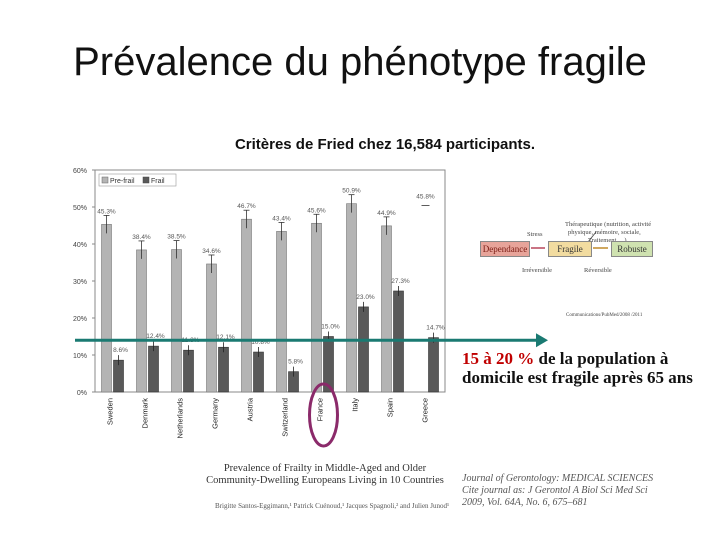 The height and width of the screenshot is (540, 720). I want to click on data-label-frail: 10.8%, so click(260, 342).